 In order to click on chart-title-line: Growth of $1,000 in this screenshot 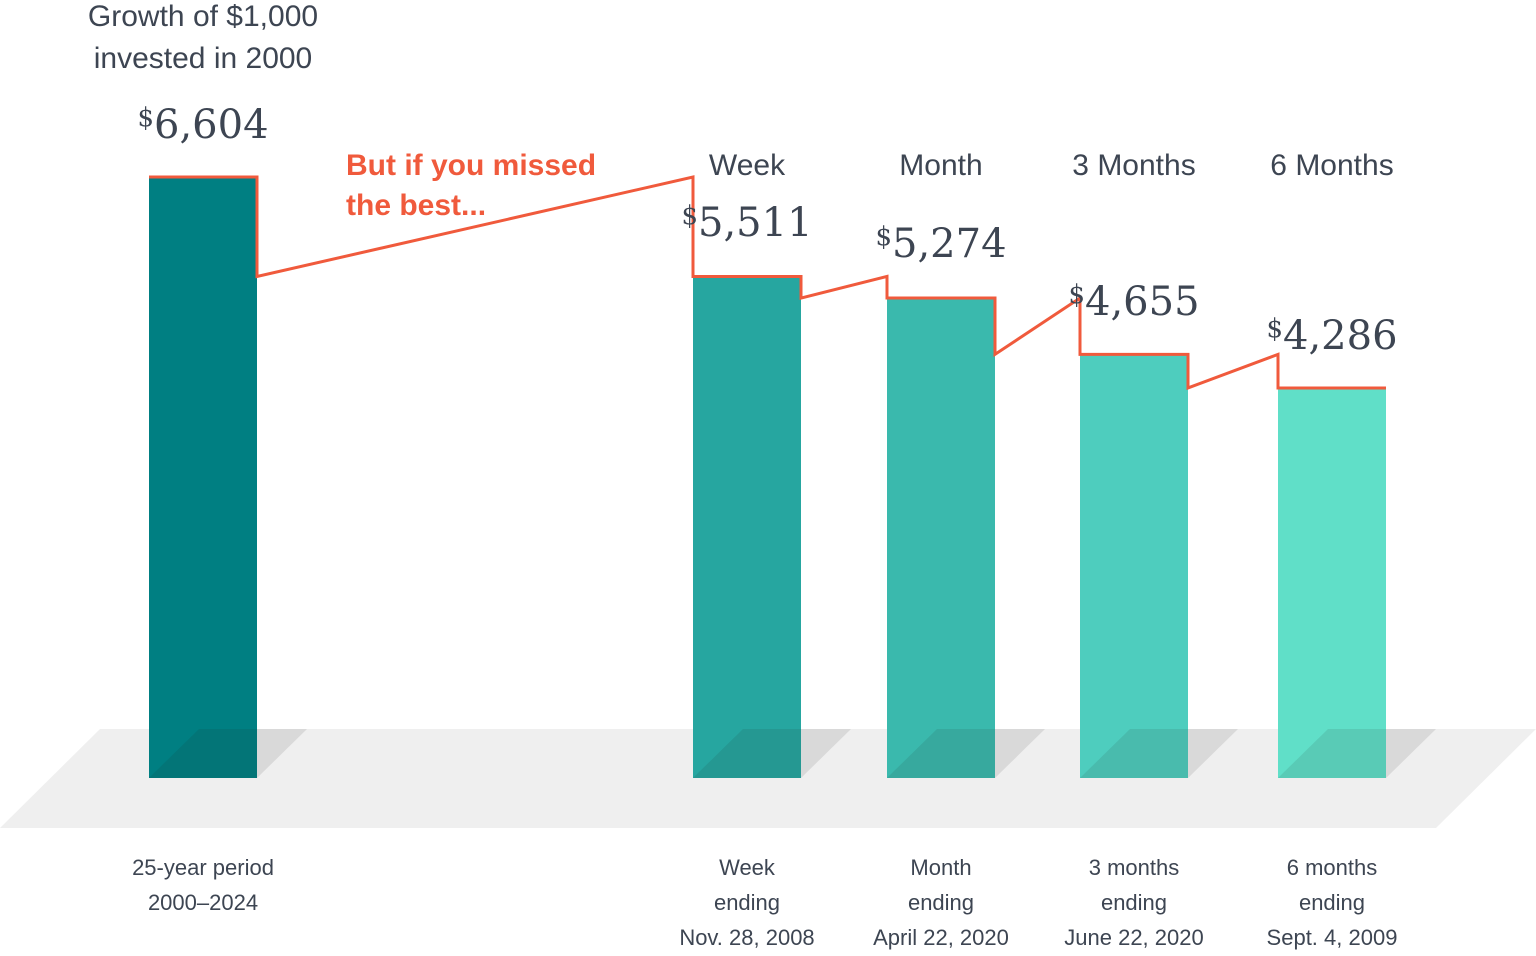, I will do `click(203, 16)`.